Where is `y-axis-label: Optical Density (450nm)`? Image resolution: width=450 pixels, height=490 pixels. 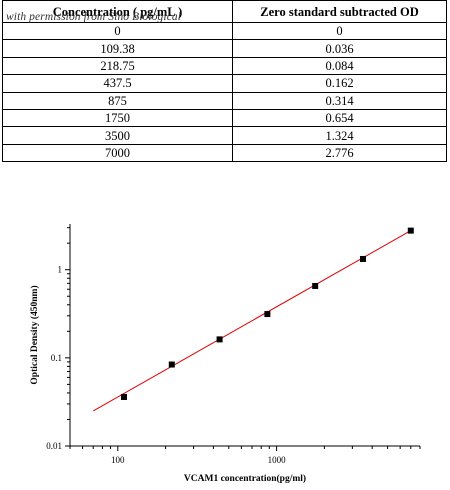
y-axis-label: Optical Density (450nm) is located at coordinates (34, 334).